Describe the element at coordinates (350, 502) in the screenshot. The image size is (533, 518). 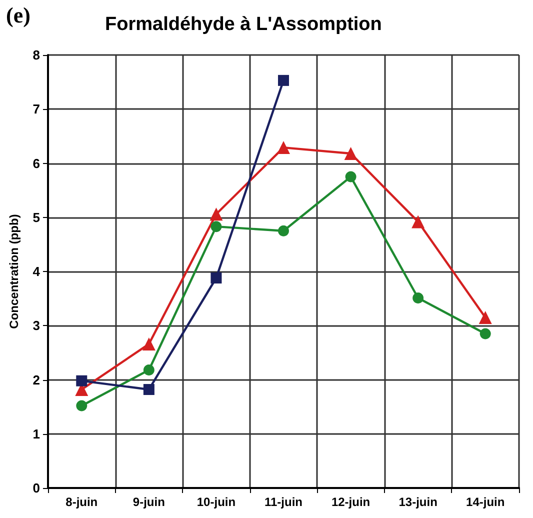
I see `x-tick-label: 12-juin` at that location.